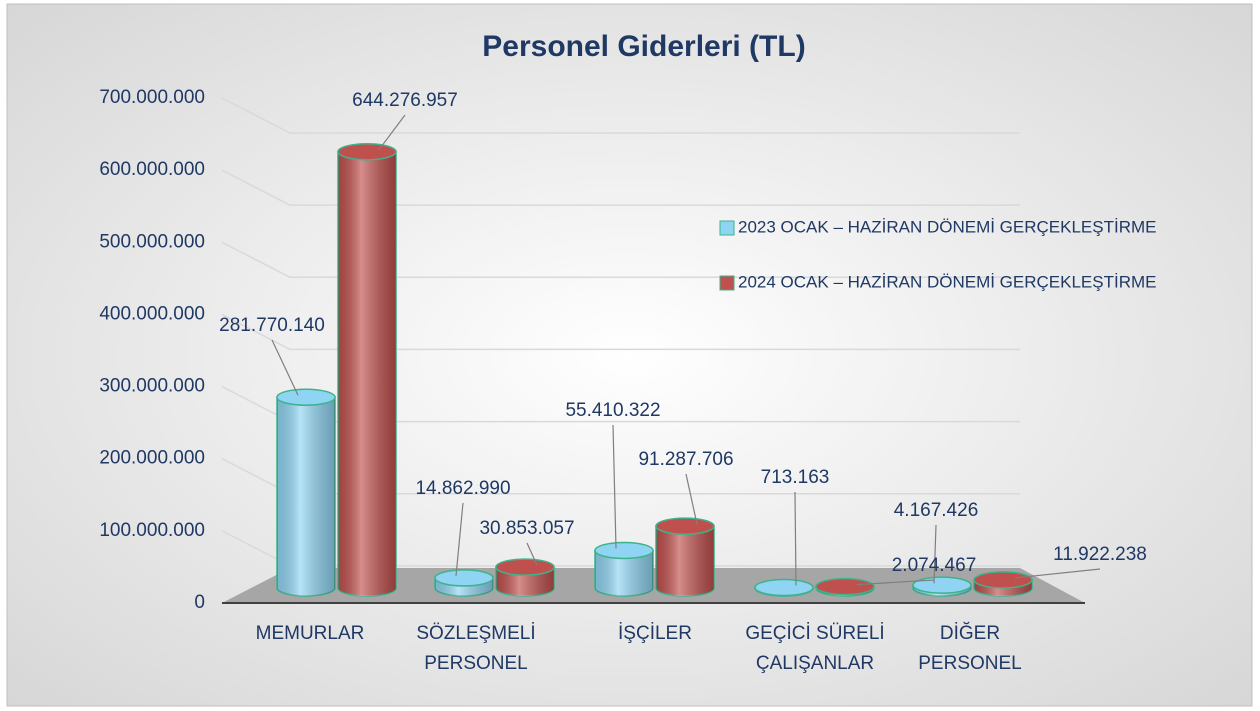 The width and height of the screenshot is (1260, 711). What do you see at coordinates (936, 510) in the screenshot?
I see `data-label: 4.167.426` at bounding box center [936, 510].